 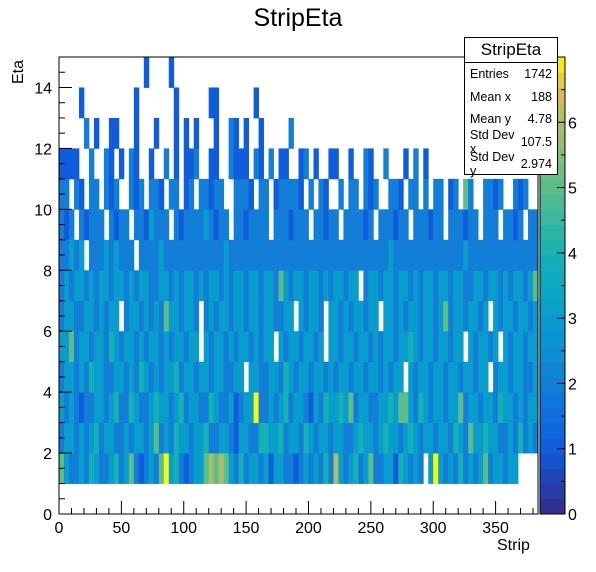 I want to click on palette-tick-label: 6, so click(x=572, y=123).